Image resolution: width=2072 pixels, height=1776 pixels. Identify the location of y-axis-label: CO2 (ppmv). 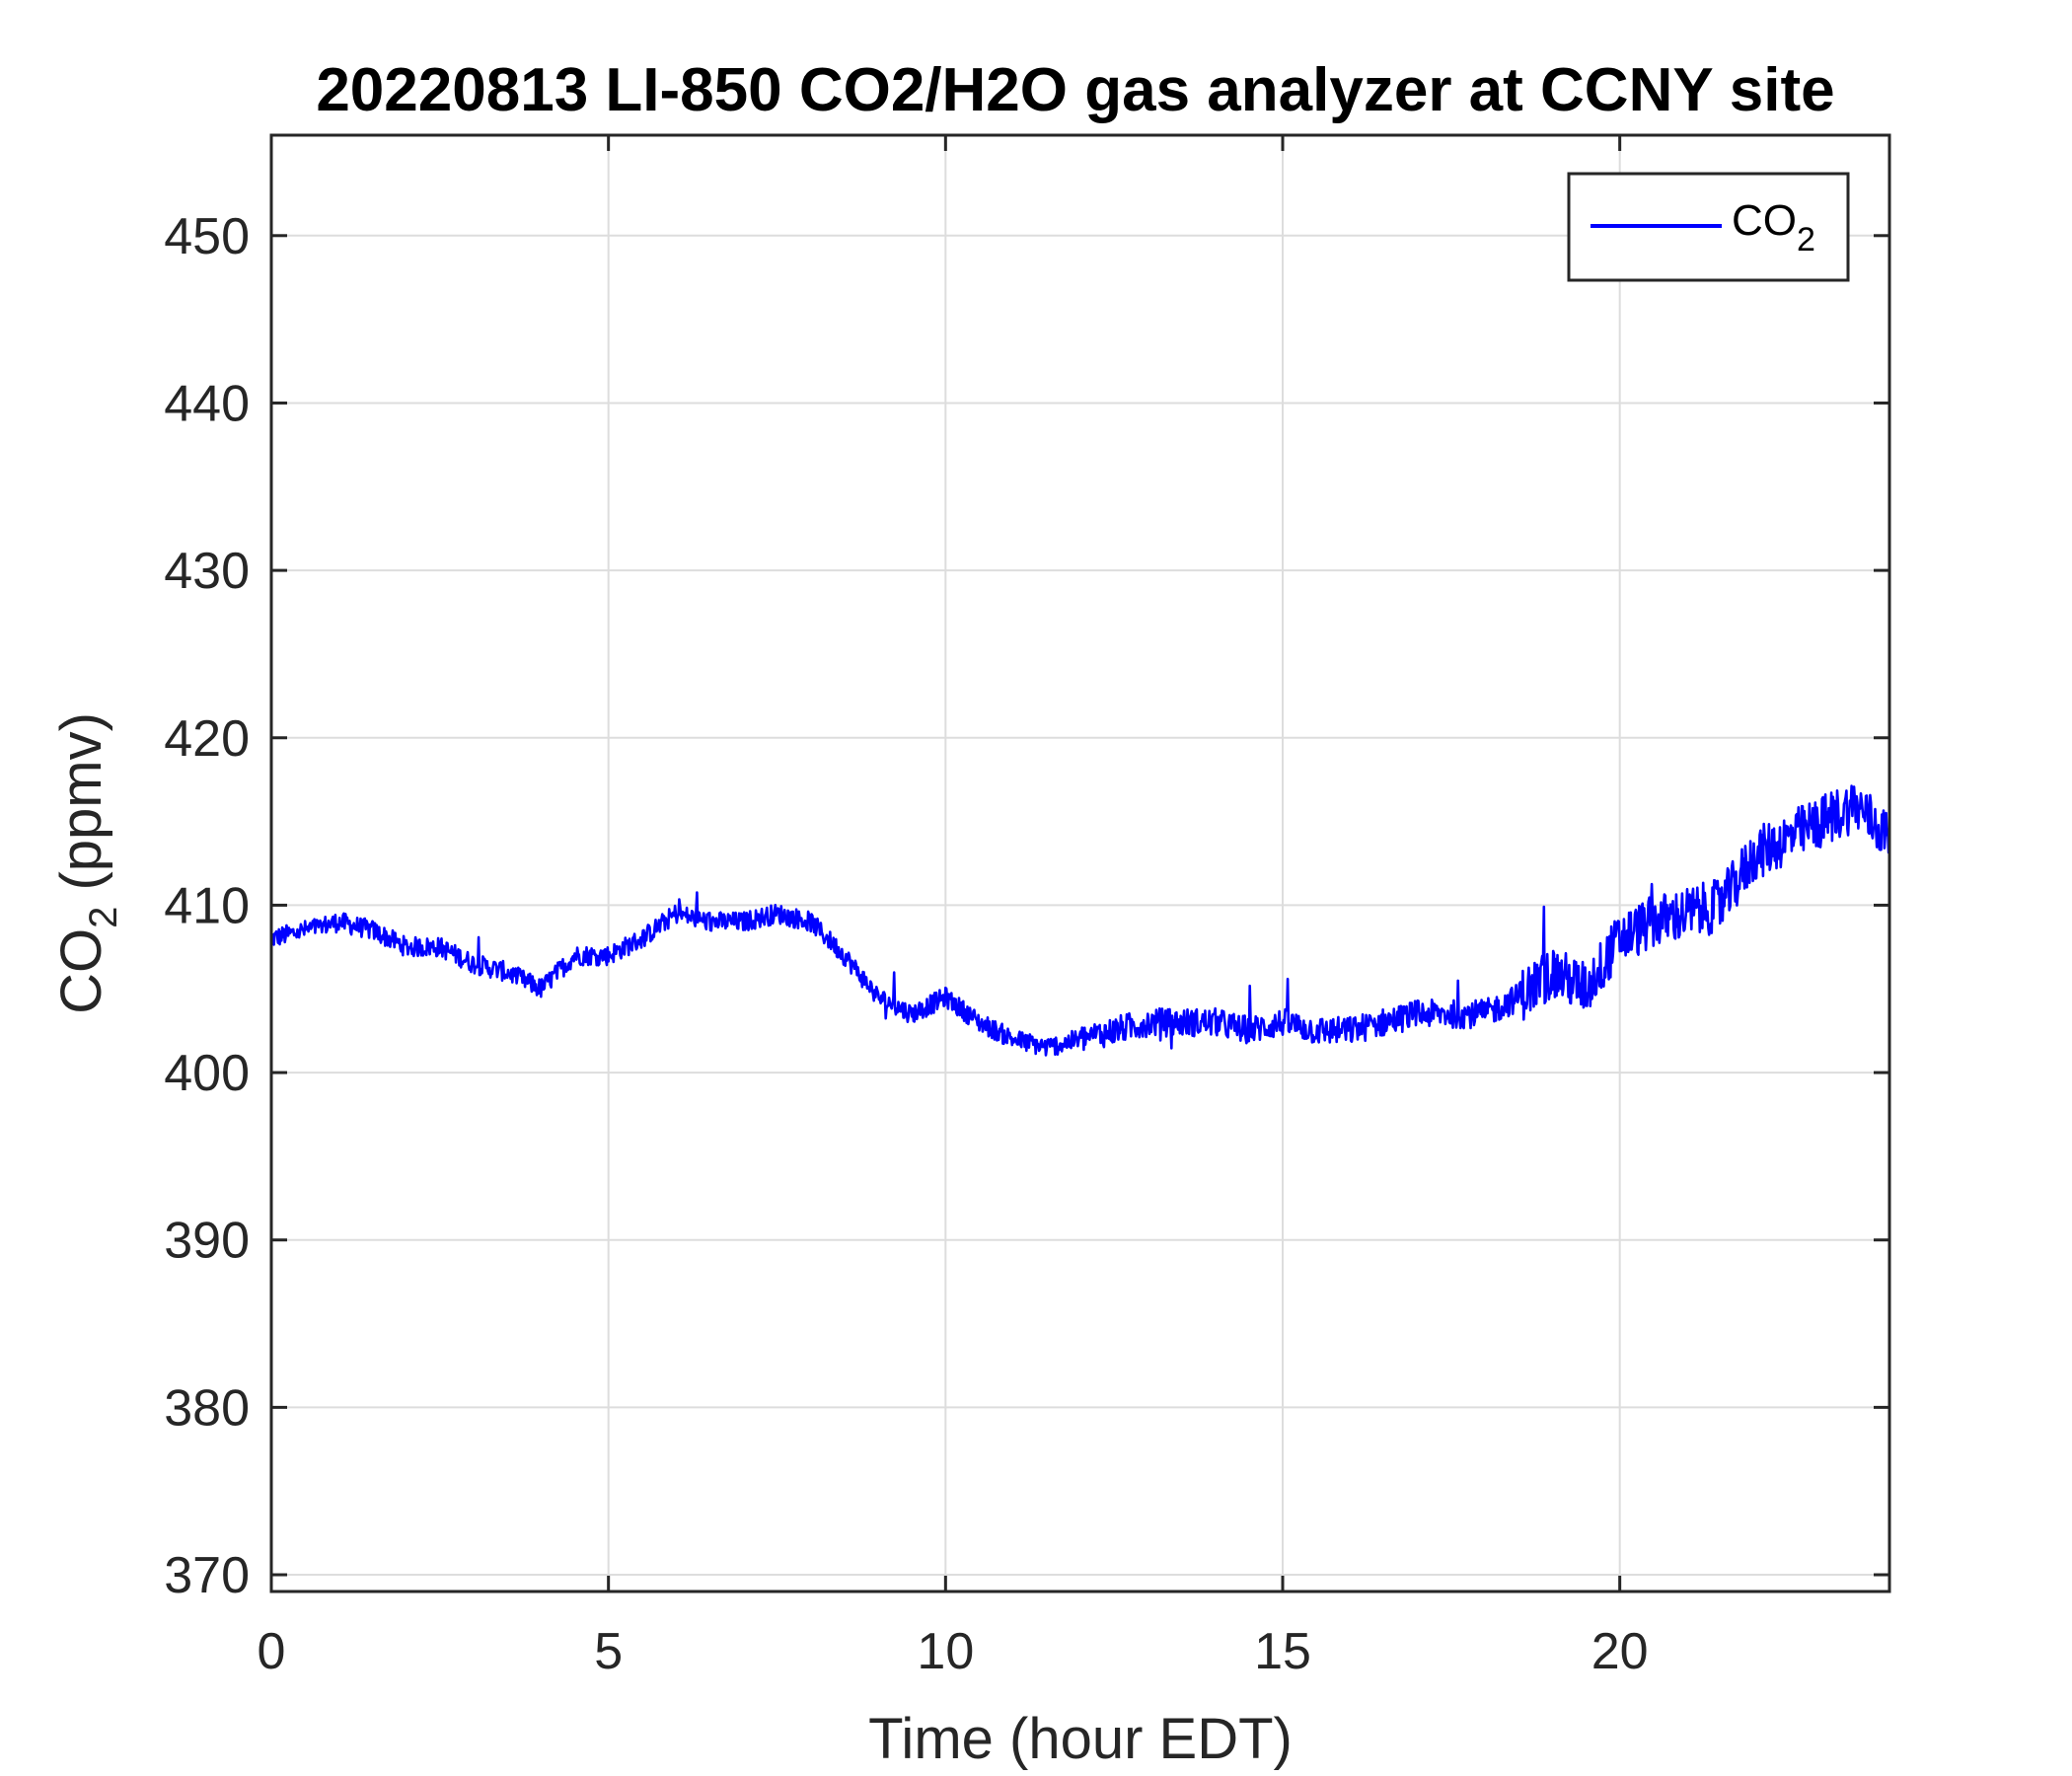
(87, 863).